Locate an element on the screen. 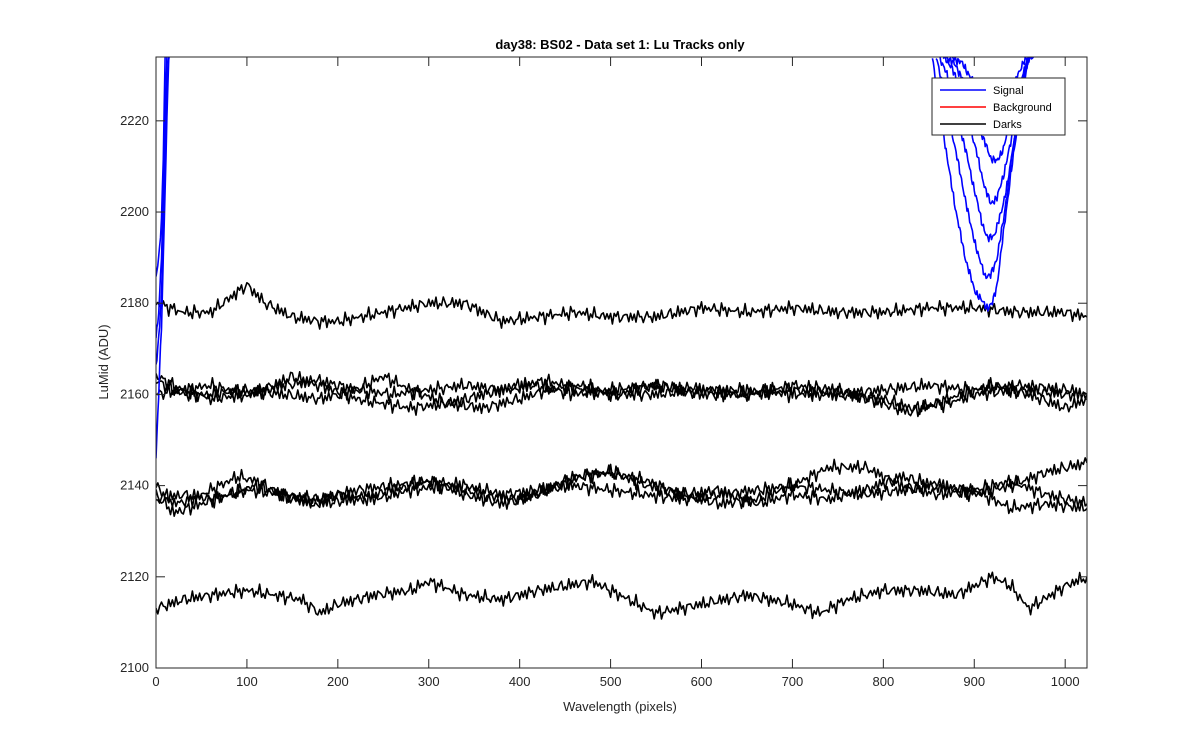 The height and width of the screenshot is (750, 1200). x-tick-label: 300 is located at coordinates (429, 681).